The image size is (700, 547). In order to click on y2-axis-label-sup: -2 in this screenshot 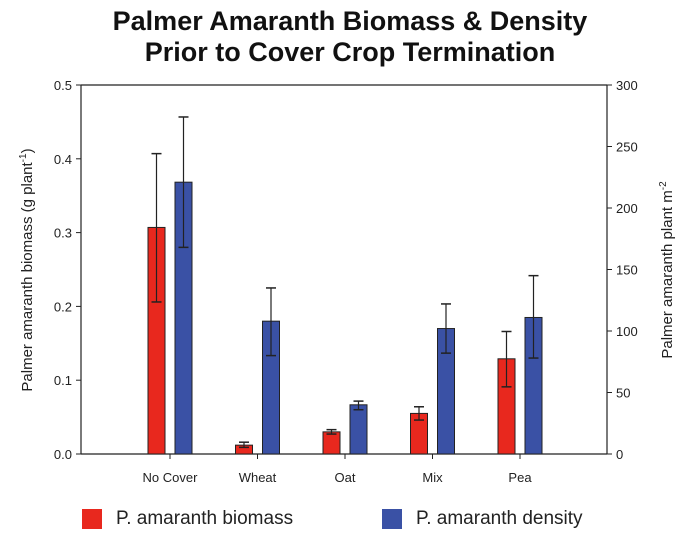, I will do `click(663, 185)`.